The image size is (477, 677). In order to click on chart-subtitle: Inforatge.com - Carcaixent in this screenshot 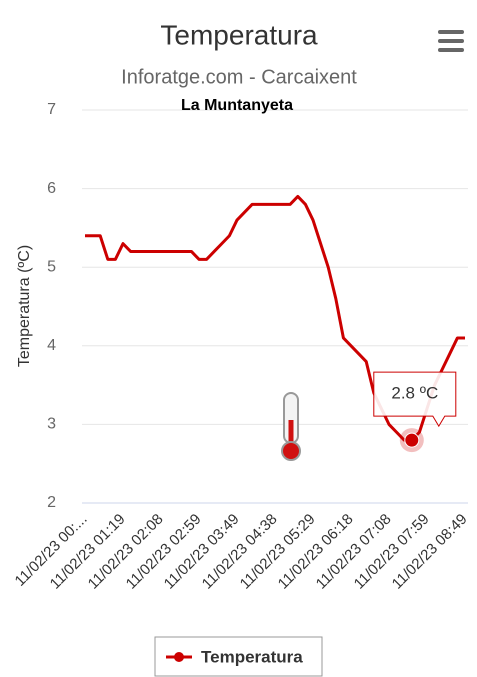, I will do `click(239, 77)`.